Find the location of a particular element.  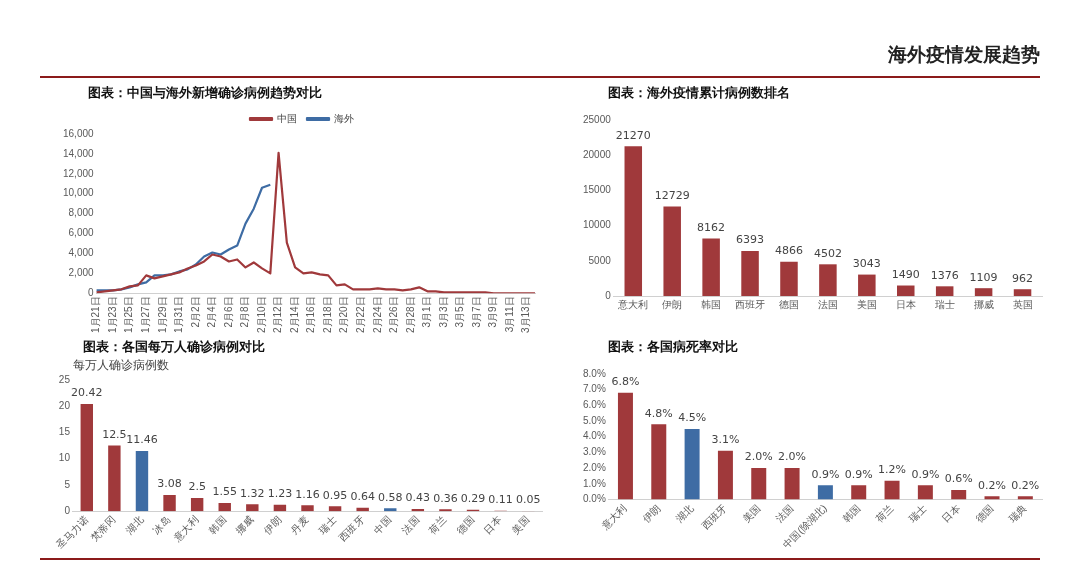

y-tick-label: 4,000 is located at coordinates (81, 253).